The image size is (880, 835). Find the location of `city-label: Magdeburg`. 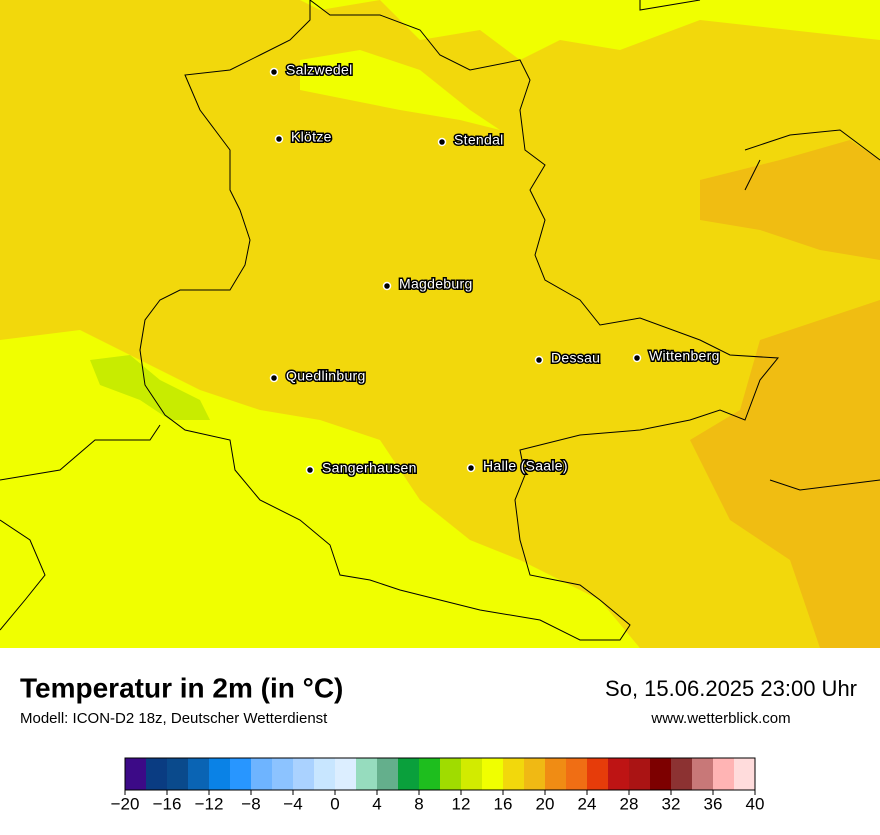

city-label: Magdeburg is located at coordinates (436, 284).